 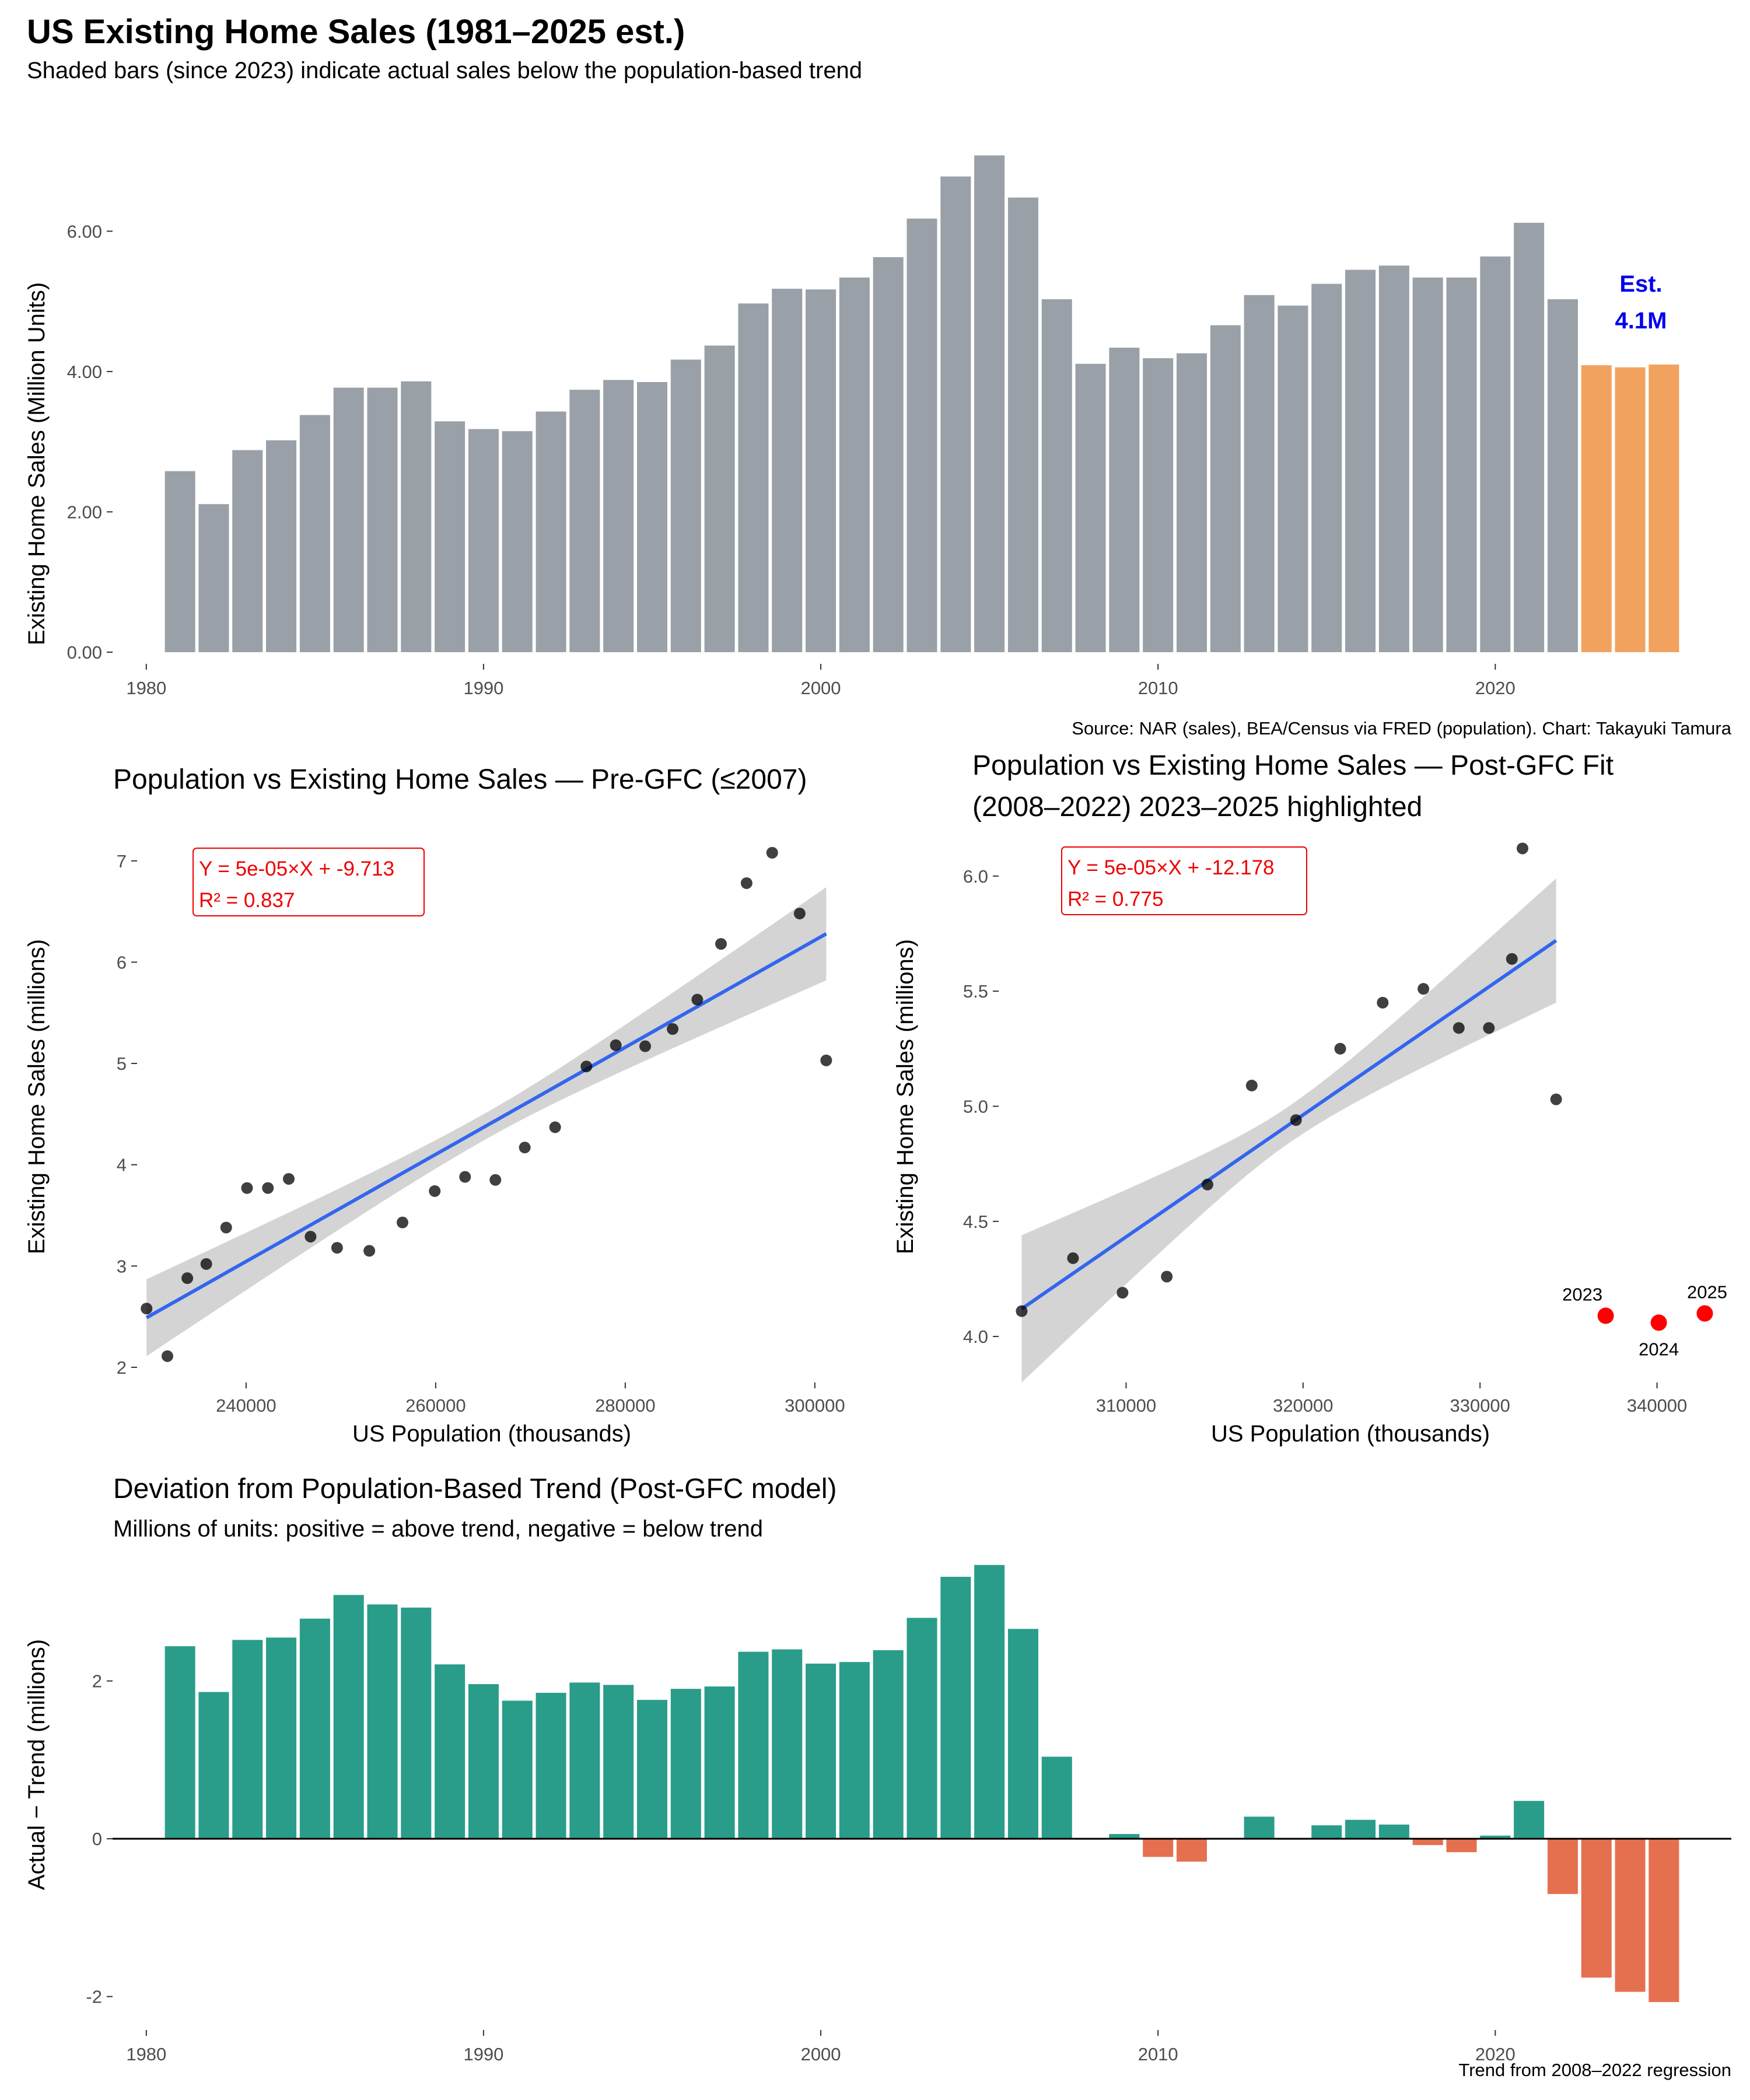 I want to click on deviation-x-tick-label: 1980, so click(x=146, y=2054).